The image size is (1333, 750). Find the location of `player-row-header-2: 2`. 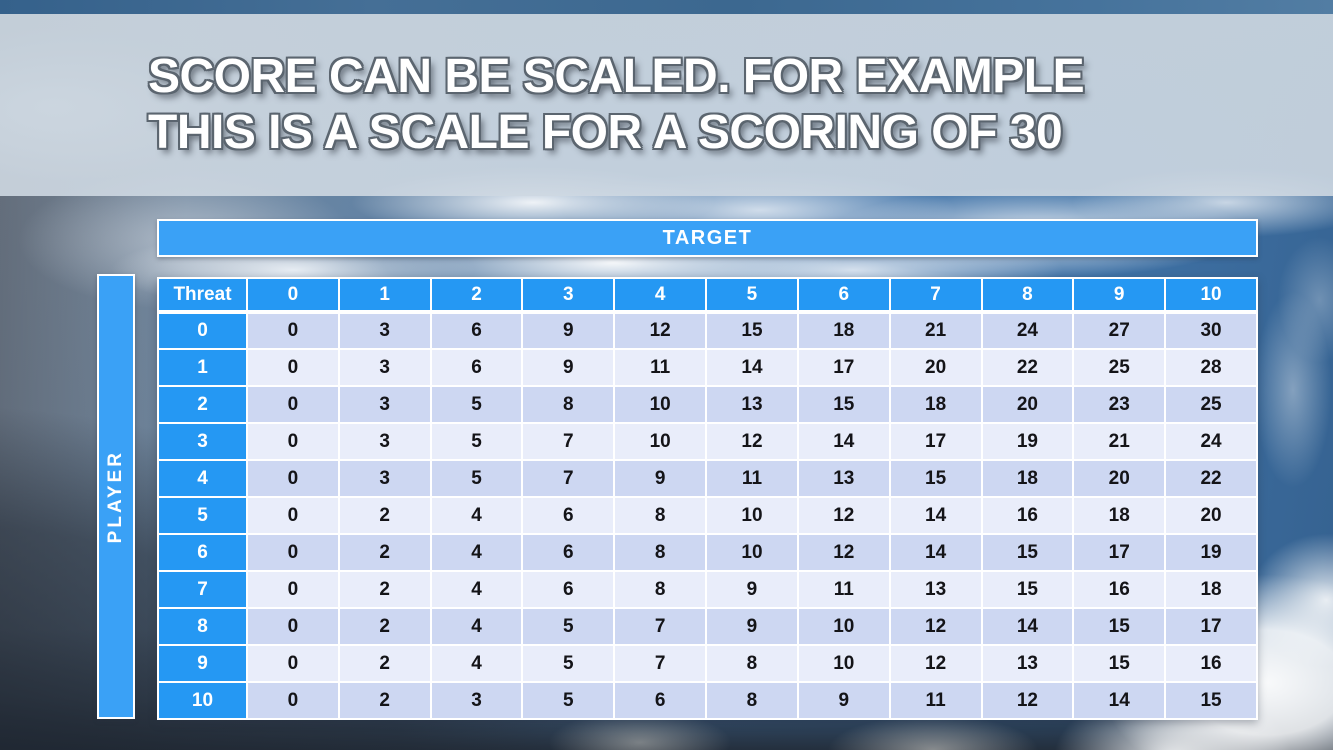

player-row-header-2: 2 is located at coordinates (202, 404).